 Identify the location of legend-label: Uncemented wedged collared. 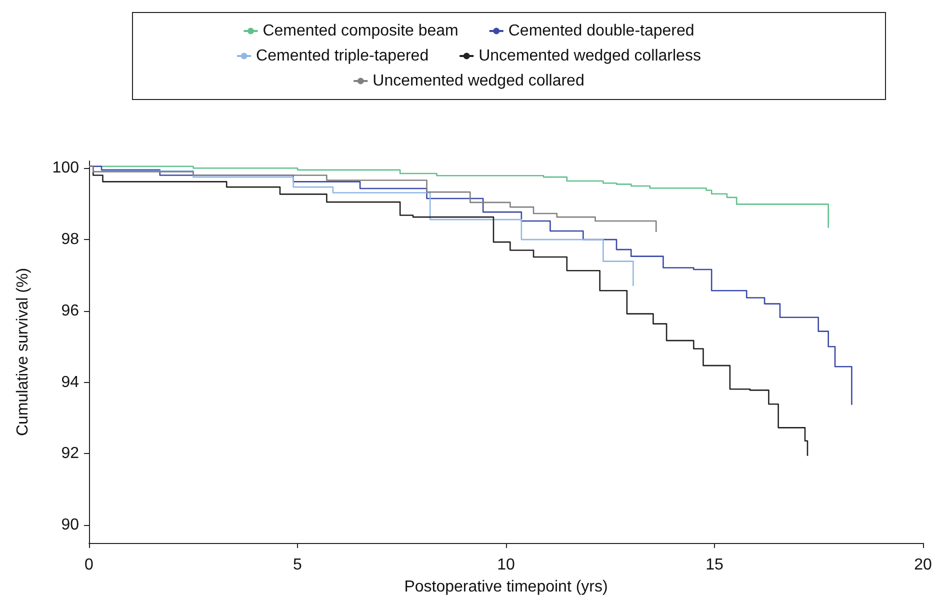
(478, 81).